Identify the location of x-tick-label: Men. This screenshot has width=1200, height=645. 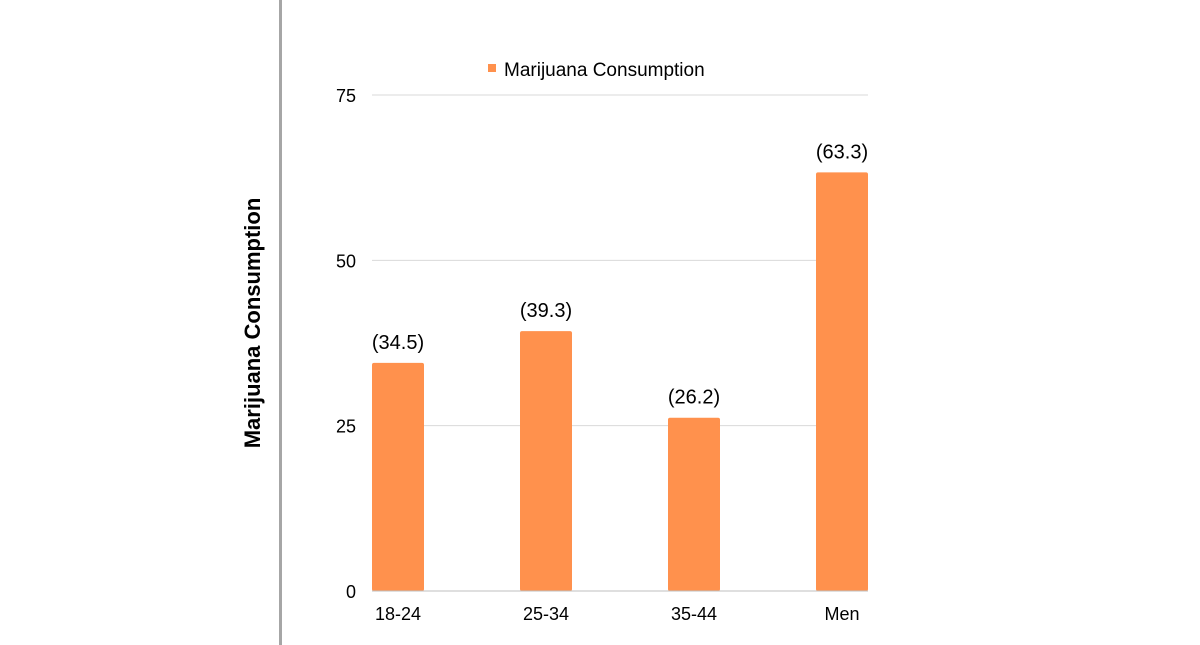
(841, 614).